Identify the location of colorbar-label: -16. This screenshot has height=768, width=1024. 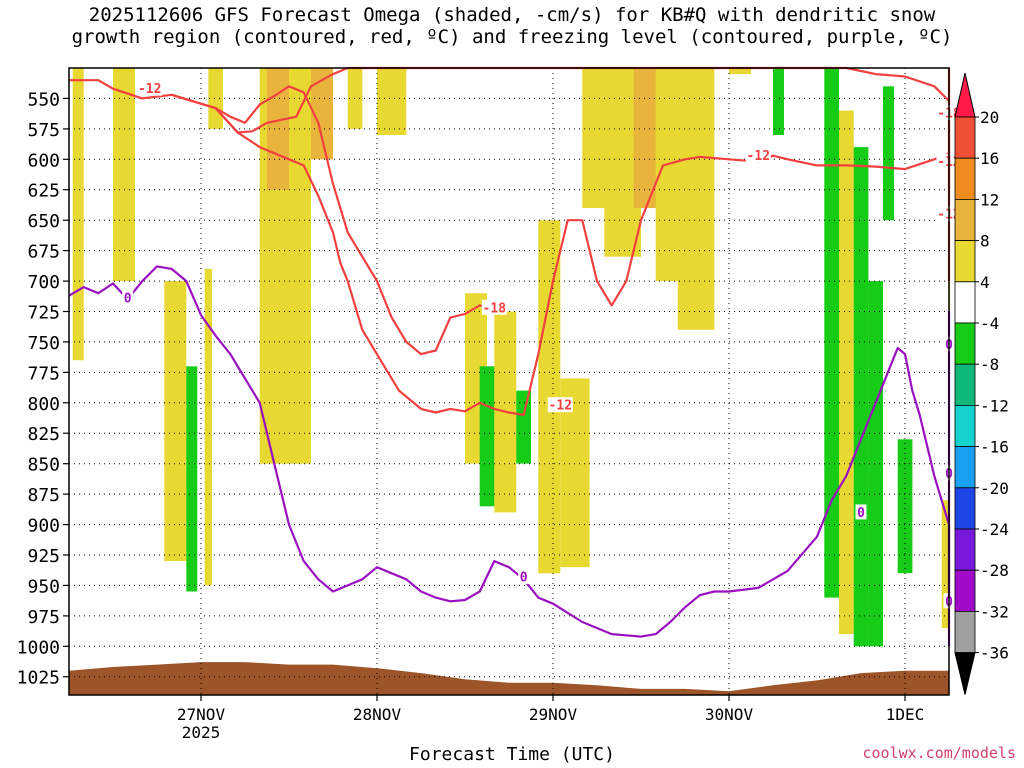
(994, 447).